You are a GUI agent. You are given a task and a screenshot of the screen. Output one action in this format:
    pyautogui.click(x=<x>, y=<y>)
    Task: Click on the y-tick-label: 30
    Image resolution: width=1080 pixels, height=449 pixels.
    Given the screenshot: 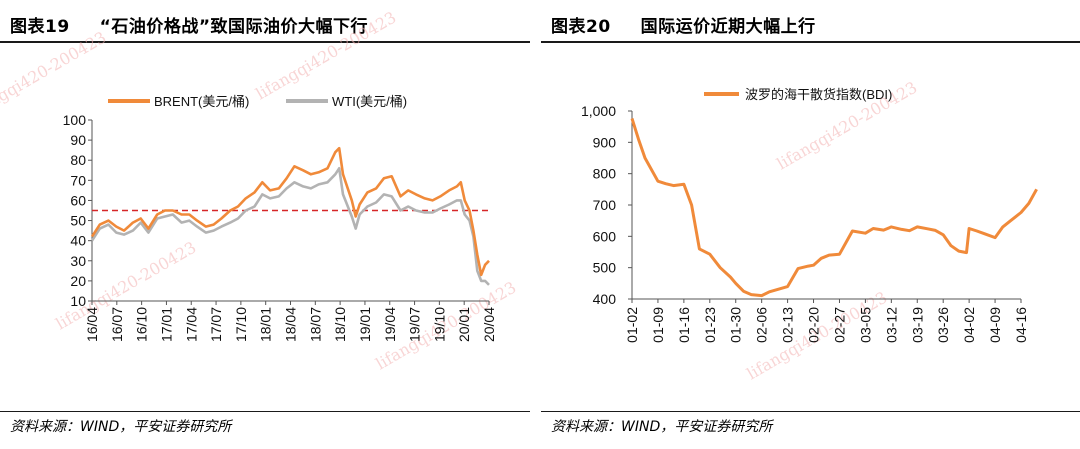 What is the action you would take?
    pyautogui.click(x=78, y=261)
    